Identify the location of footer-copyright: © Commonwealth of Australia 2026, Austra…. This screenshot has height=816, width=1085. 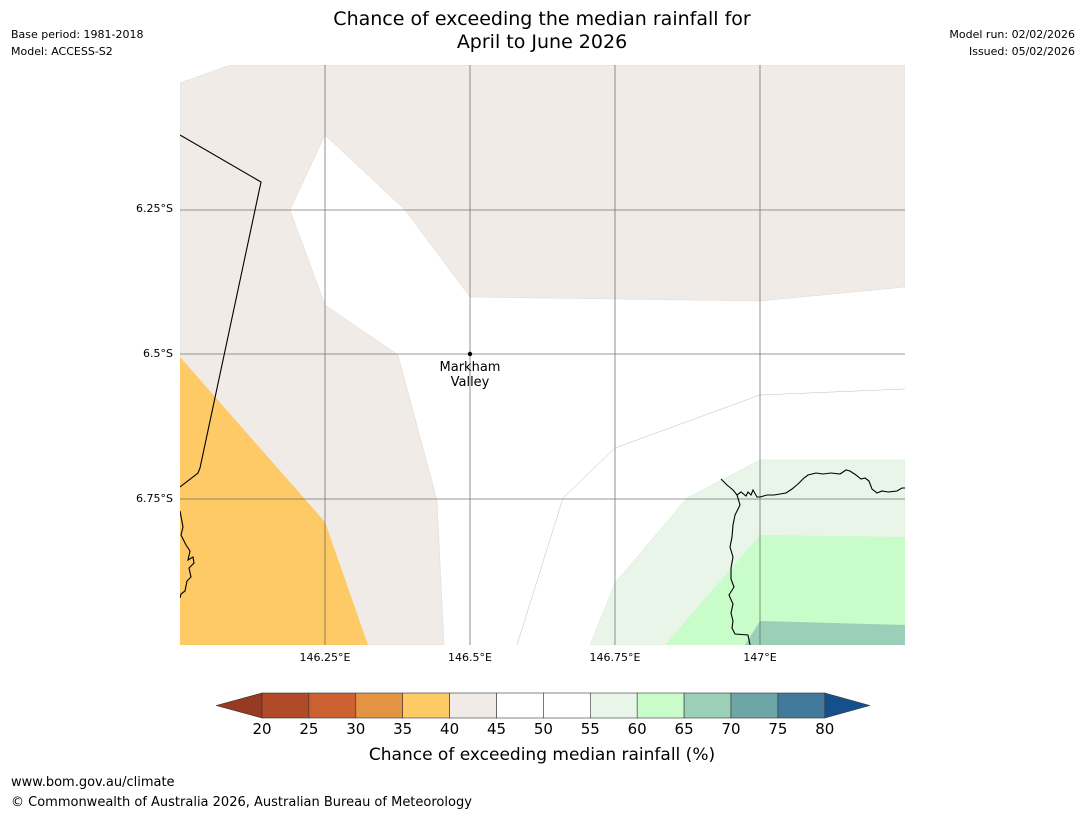
(241, 802).